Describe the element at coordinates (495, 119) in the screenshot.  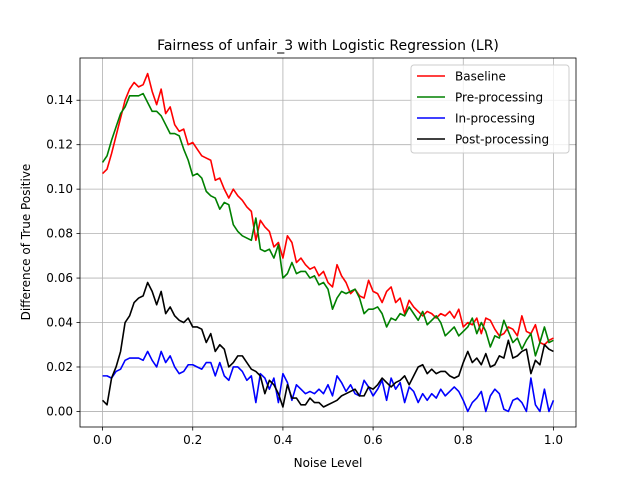
I see `legend-label: In-processing` at that location.